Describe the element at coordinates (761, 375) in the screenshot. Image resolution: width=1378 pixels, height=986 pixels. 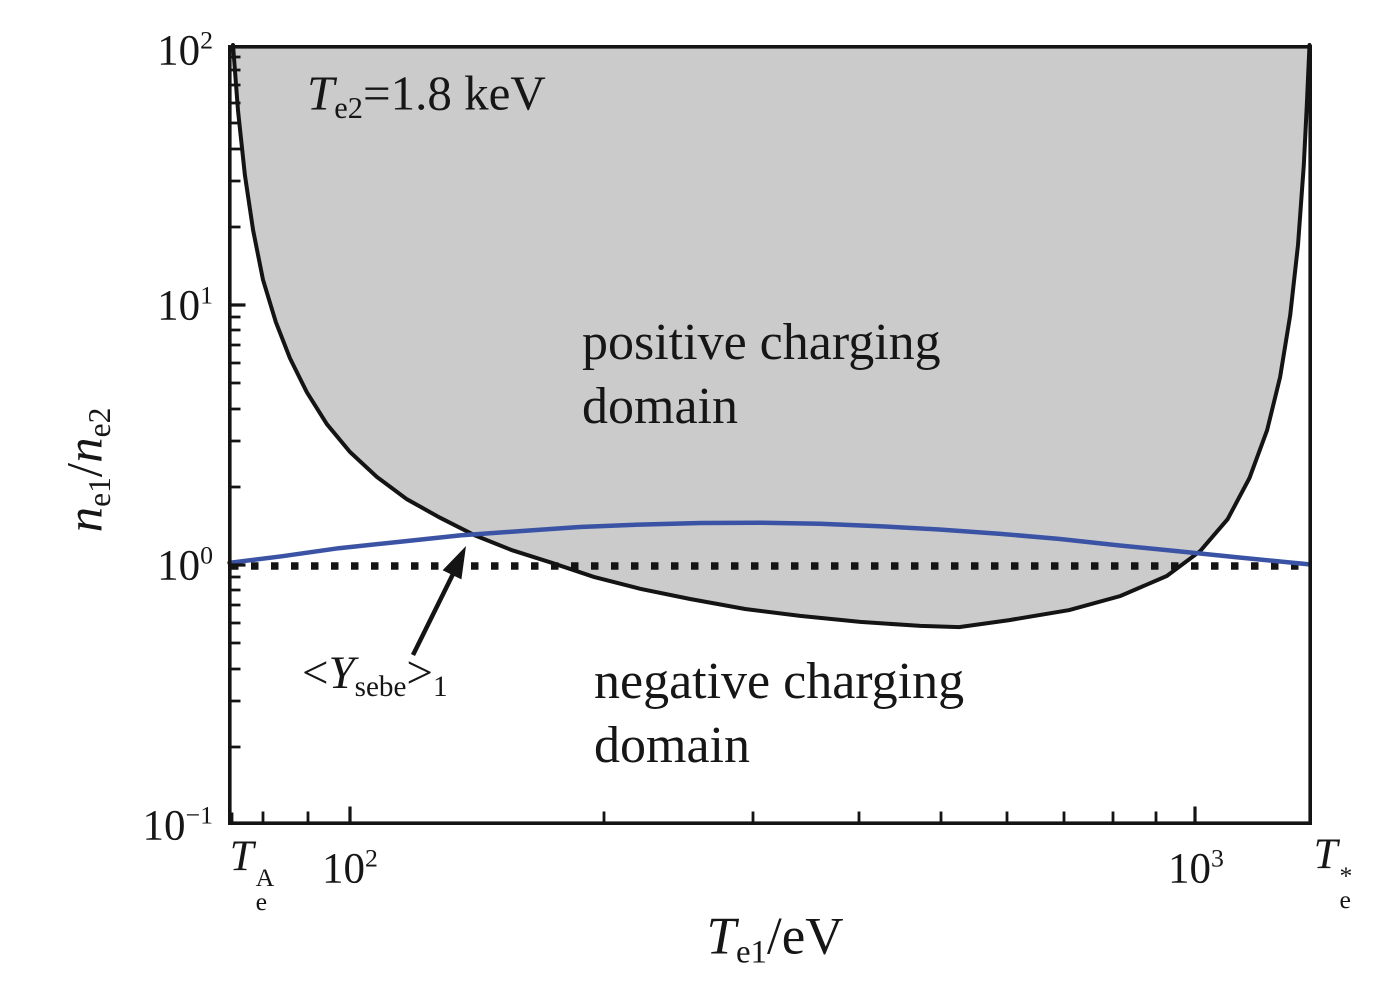
I see `positive-domain-label: positive charging domain` at that location.